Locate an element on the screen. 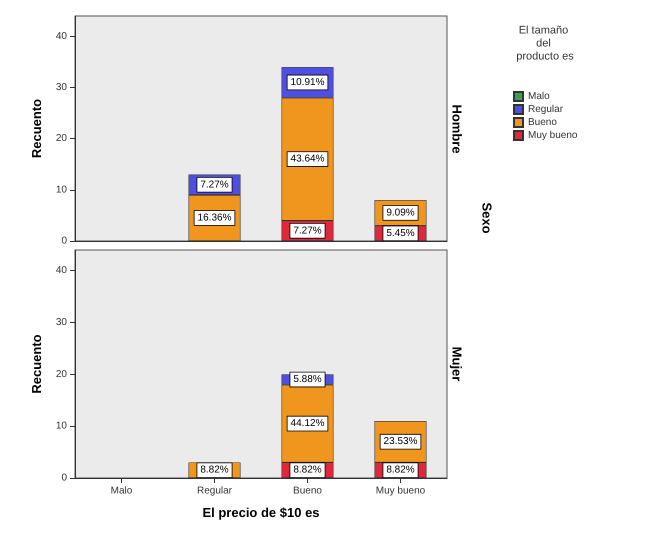 The image size is (662, 536). annotation: 44.12% is located at coordinates (307, 424).